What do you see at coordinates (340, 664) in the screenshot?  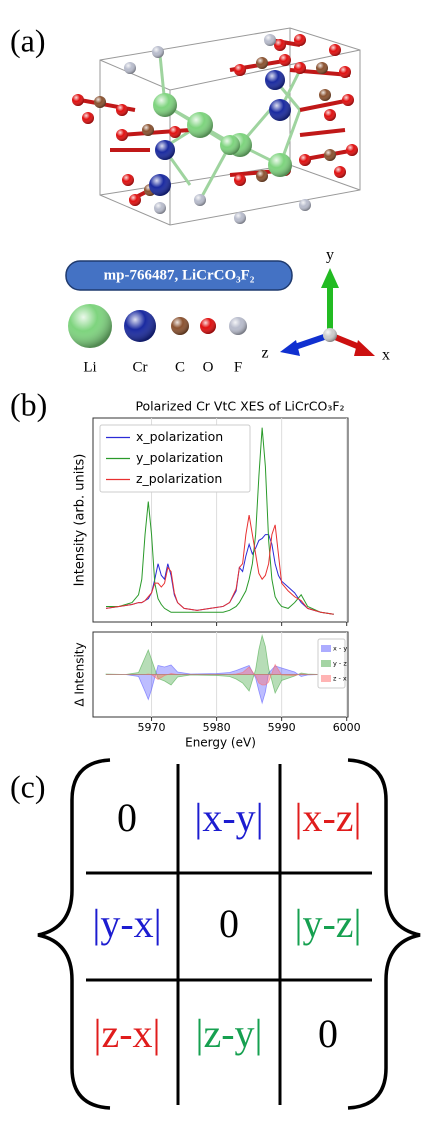 I see `legend-label: y - z` at bounding box center [340, 664].